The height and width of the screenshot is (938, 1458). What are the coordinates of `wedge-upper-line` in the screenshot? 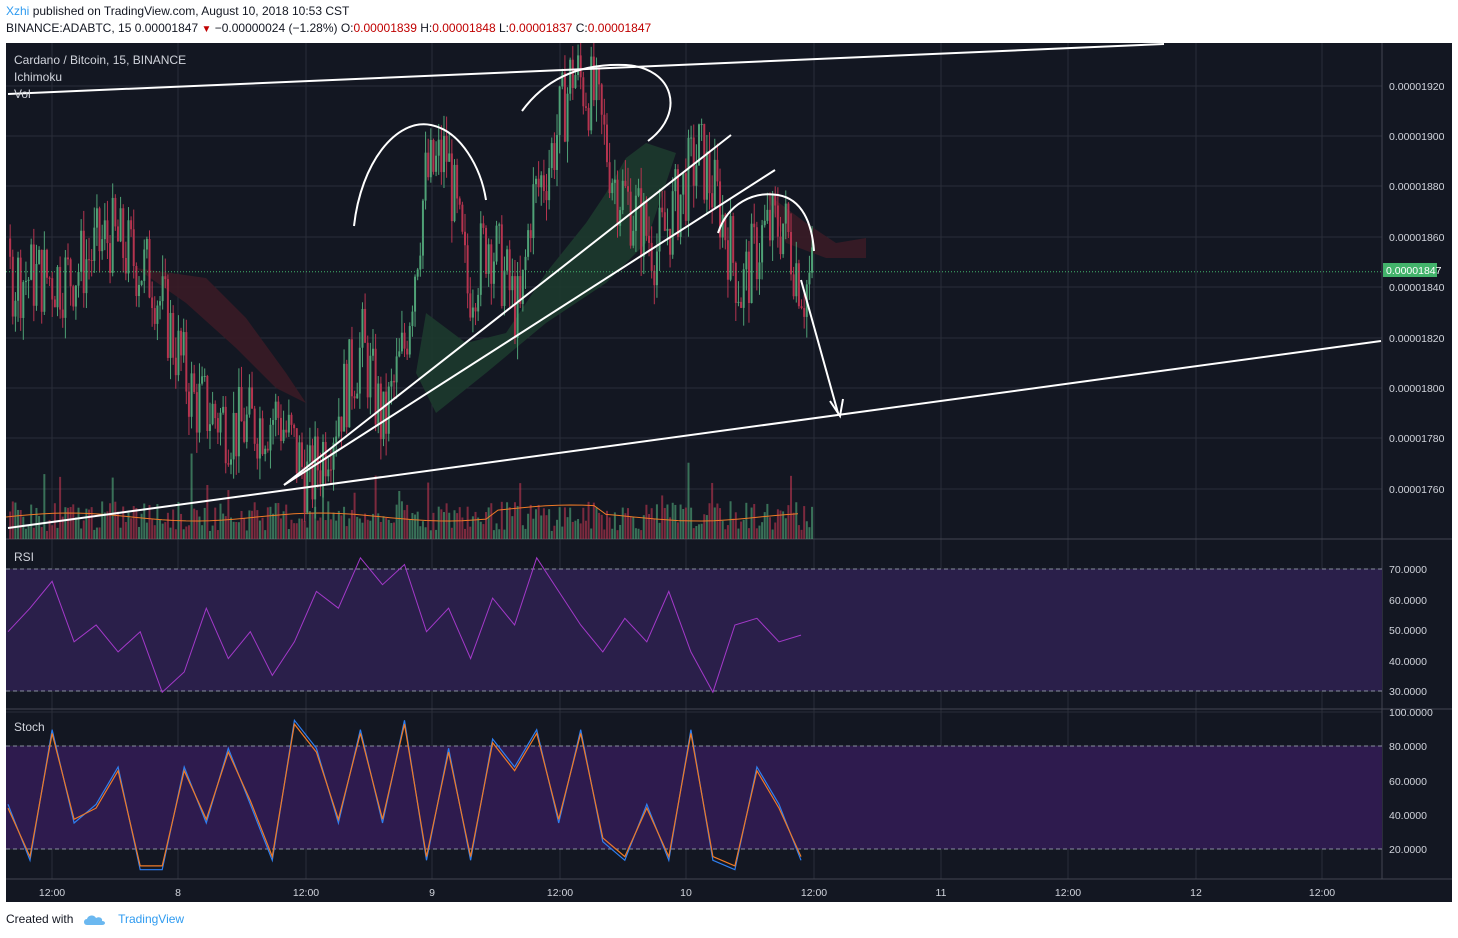 It's located at (507, 310).